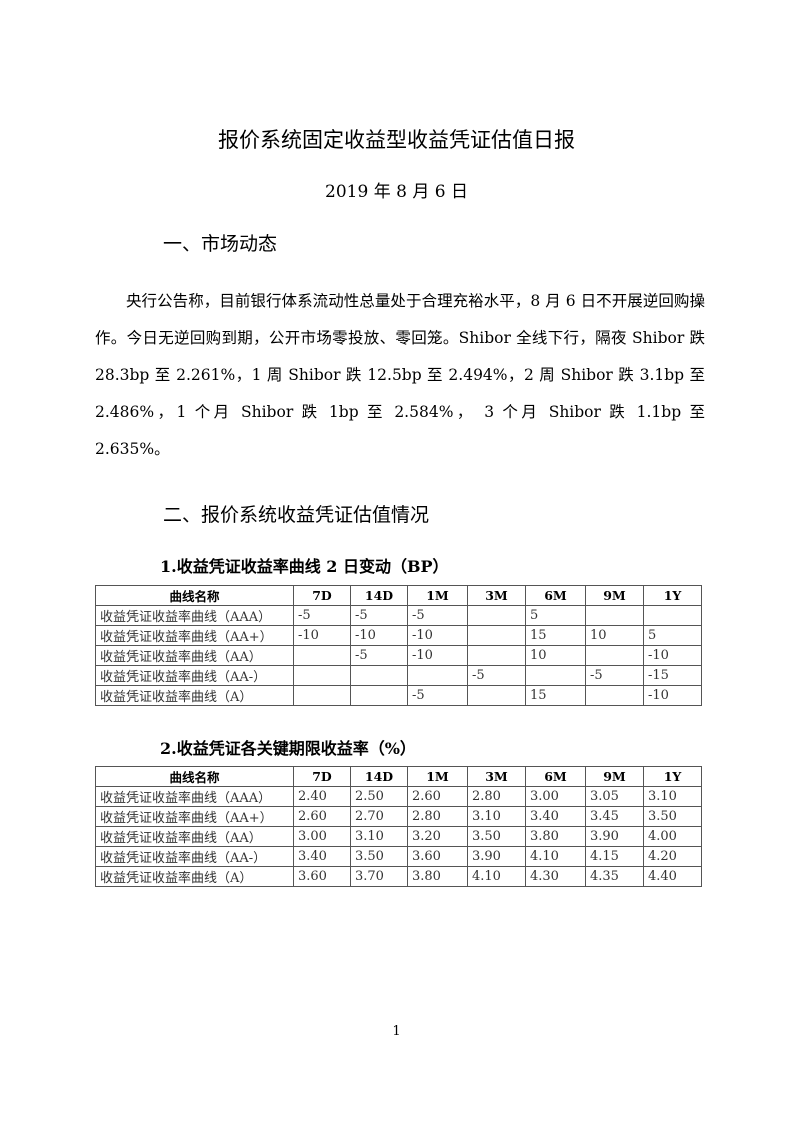 The height and width of the screenshot is (1122, 793). What do you see at coordinates (396, 192) in the screenshot?
I see `report-date: 2019 年 8 月 6 日` at bounding box center [396, 192].